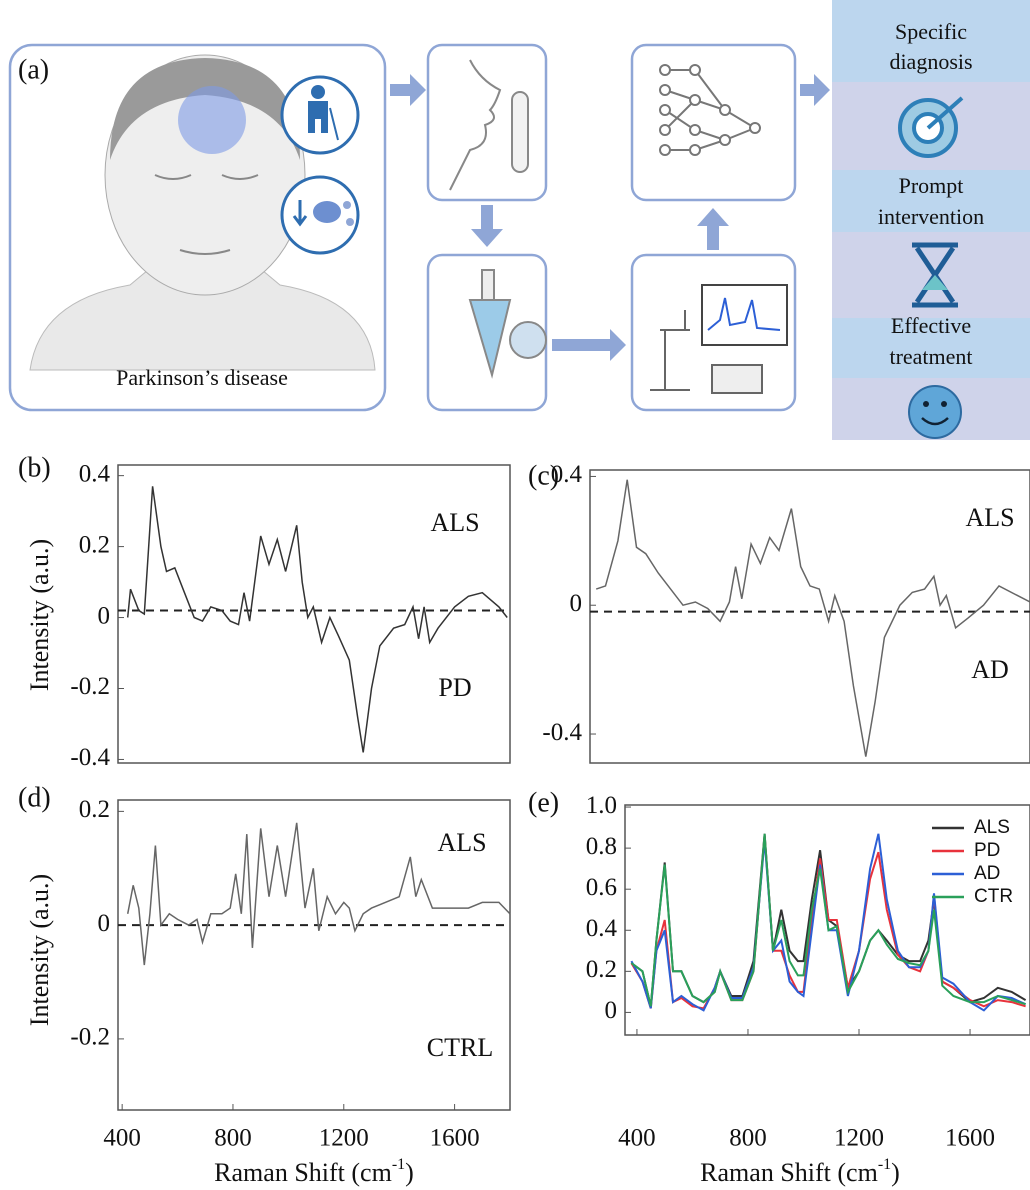 The image size is (1030, 1190). I want to click on sample-view, so click(528, 340).